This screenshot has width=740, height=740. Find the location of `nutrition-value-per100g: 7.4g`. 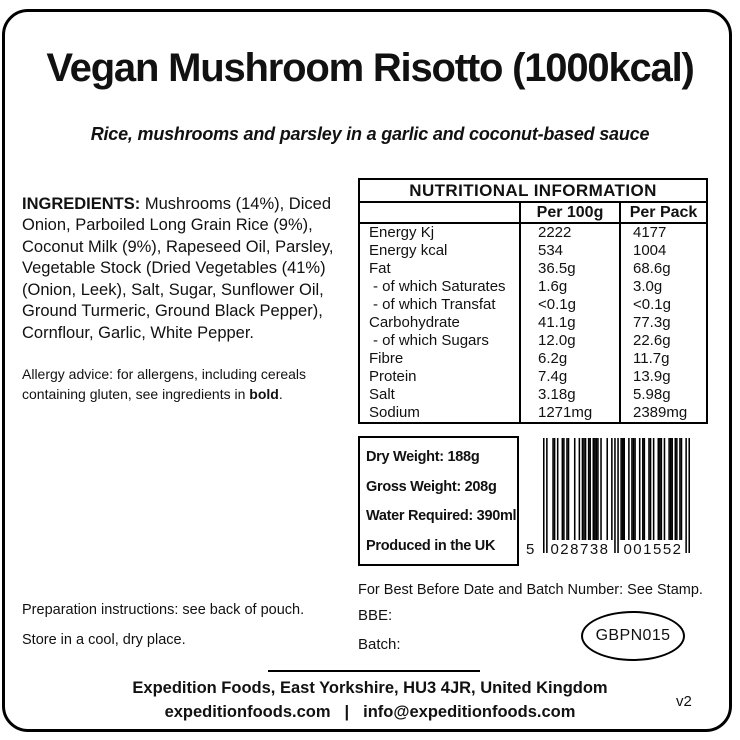

nutrition-value-per100g: 7.4g is located at coordinates (569, 377).